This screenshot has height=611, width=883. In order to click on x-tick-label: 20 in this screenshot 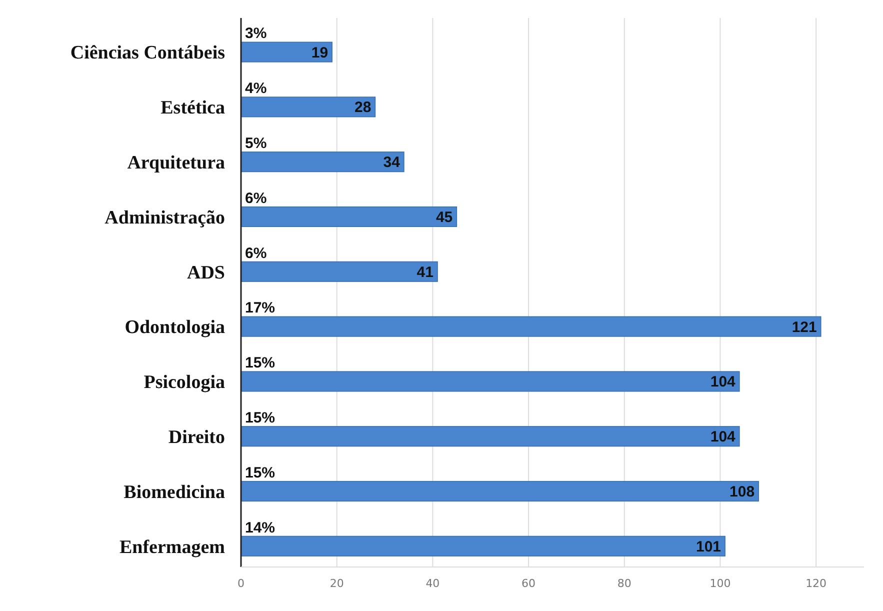, I will do `click(337, 583)`.